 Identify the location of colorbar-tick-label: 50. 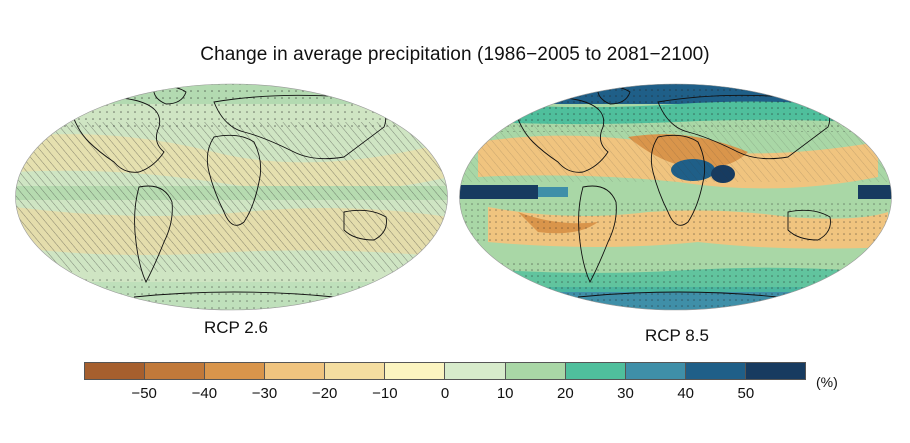
(746, 393).